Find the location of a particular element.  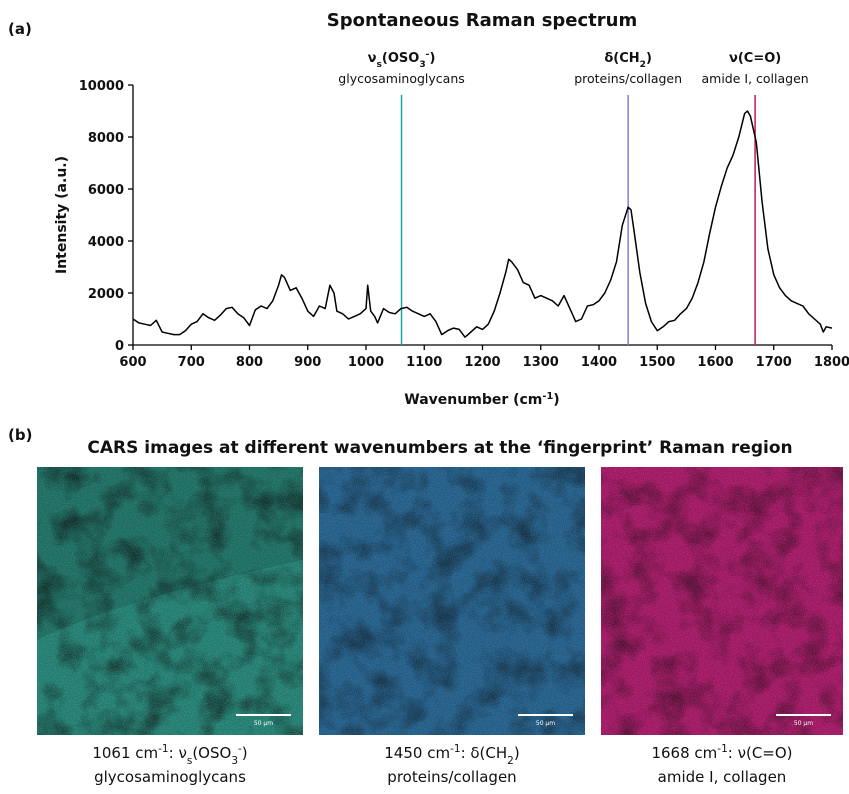

image-caption: 1668 cm-1: ν(C=O) is located at coordinates (721, 752).